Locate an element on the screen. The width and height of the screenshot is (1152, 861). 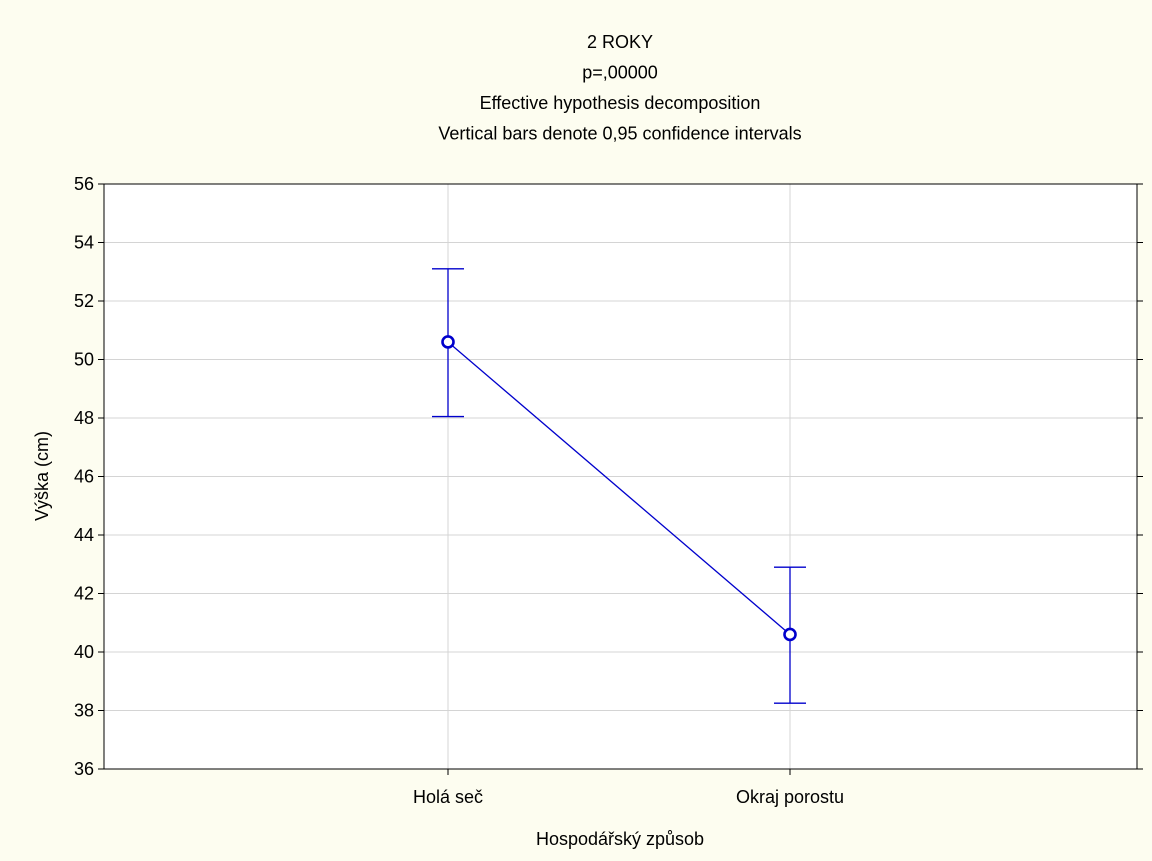
y-tick-label: 54 is located at coordinates (84, 243).